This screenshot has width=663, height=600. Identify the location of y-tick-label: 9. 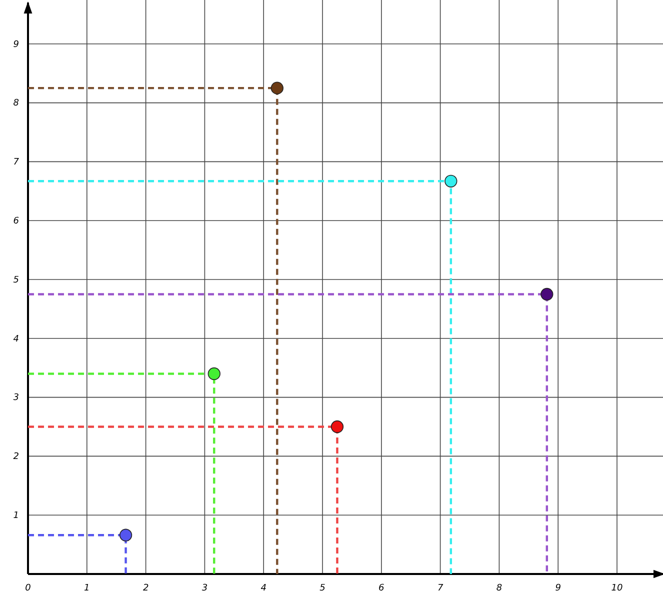
(16, 45).